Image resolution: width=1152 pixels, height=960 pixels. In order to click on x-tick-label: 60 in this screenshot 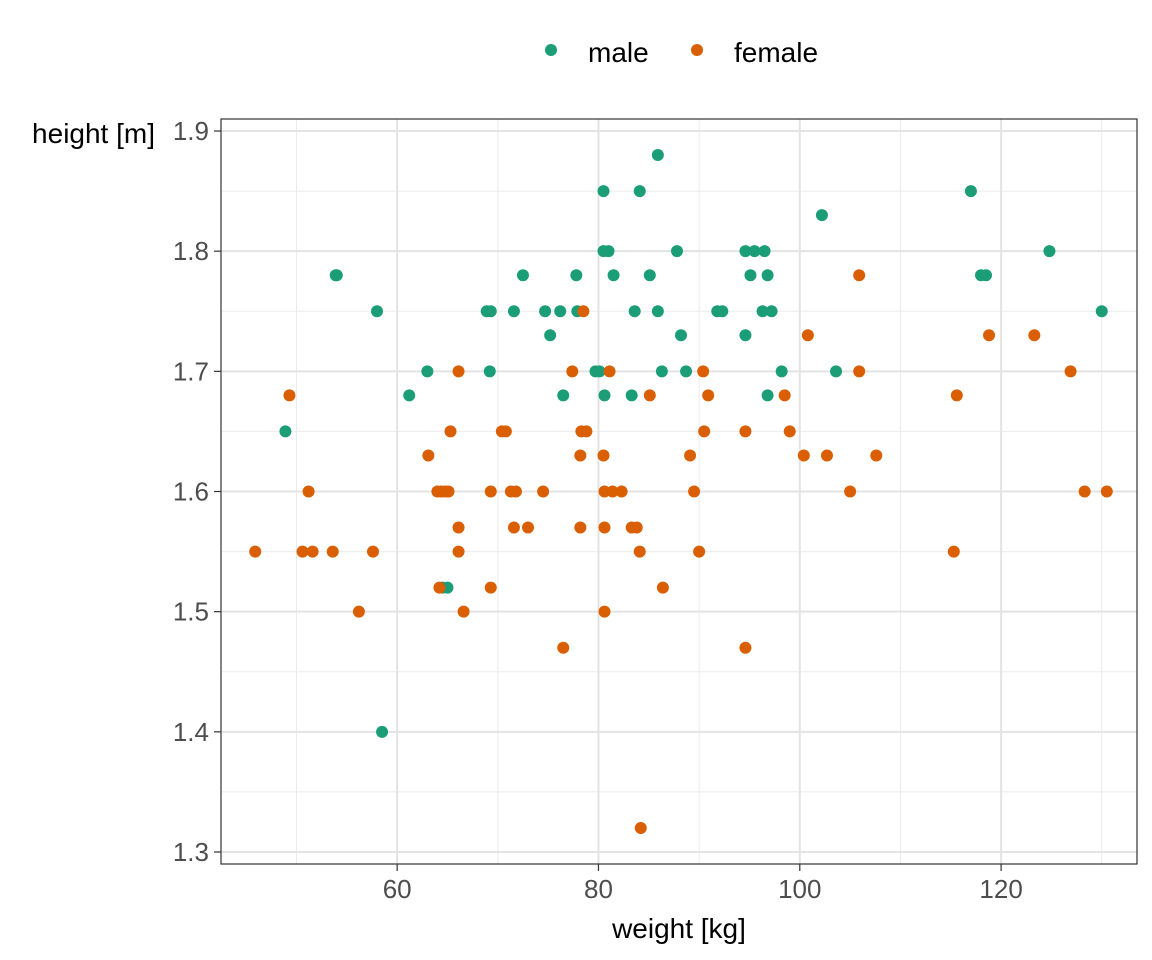, I will do `click(397, 889)`.